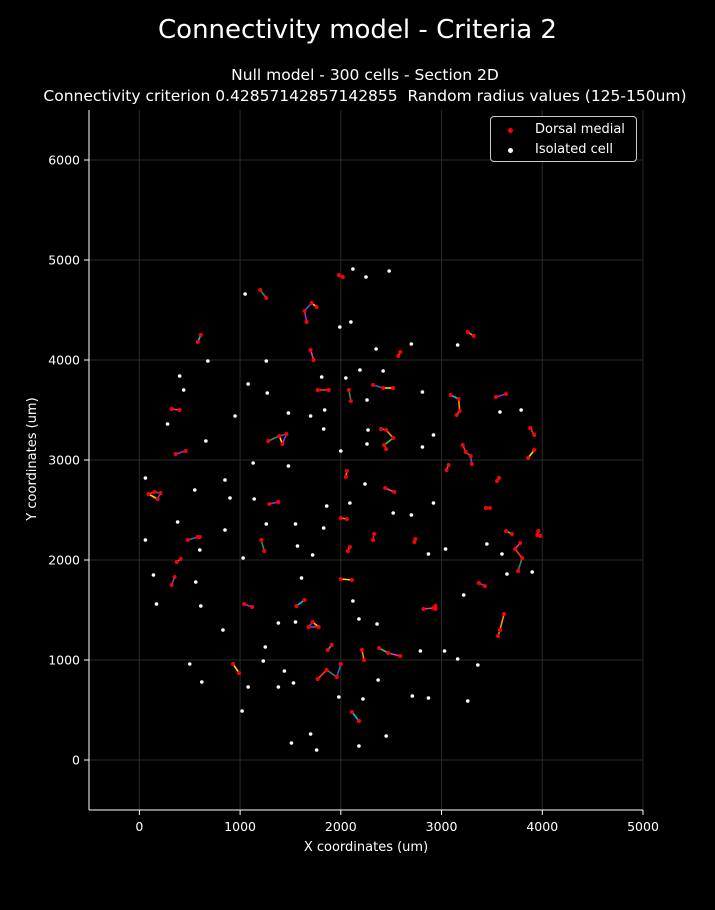 This screenshot has height=910, width=715. What do you see at coordinates (357, 30) in the screenshot?
I see `chart-title: Connectivity model - Criteria 2` at bounding box center [357, 30].